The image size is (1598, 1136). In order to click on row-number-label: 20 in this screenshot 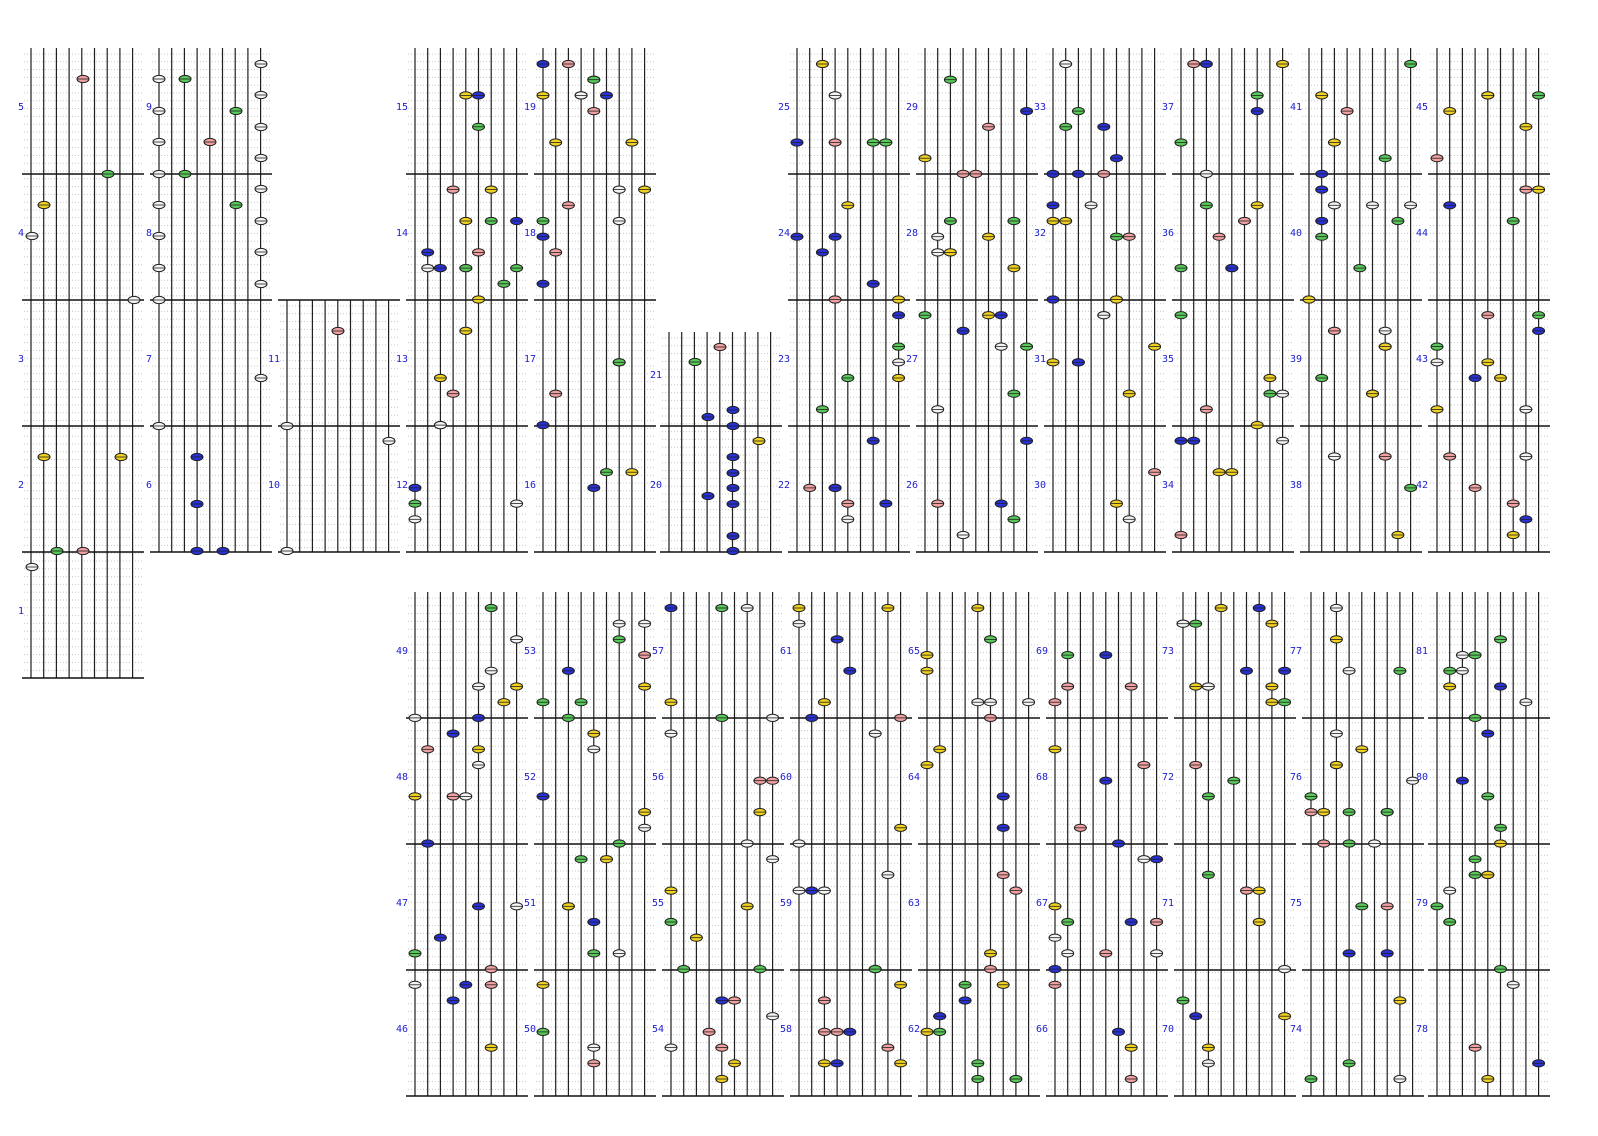, I will do `click(656, 485)`.